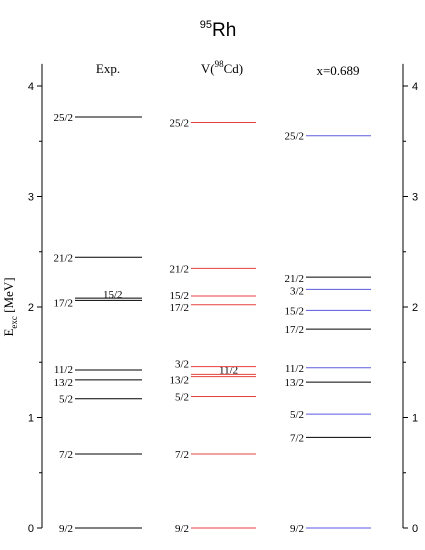 The image size is (425, 550). What do you see at coordinates (415, 308) in the screenshot?
I see `right-tick-label: 2` at bounding box center [415, 308].